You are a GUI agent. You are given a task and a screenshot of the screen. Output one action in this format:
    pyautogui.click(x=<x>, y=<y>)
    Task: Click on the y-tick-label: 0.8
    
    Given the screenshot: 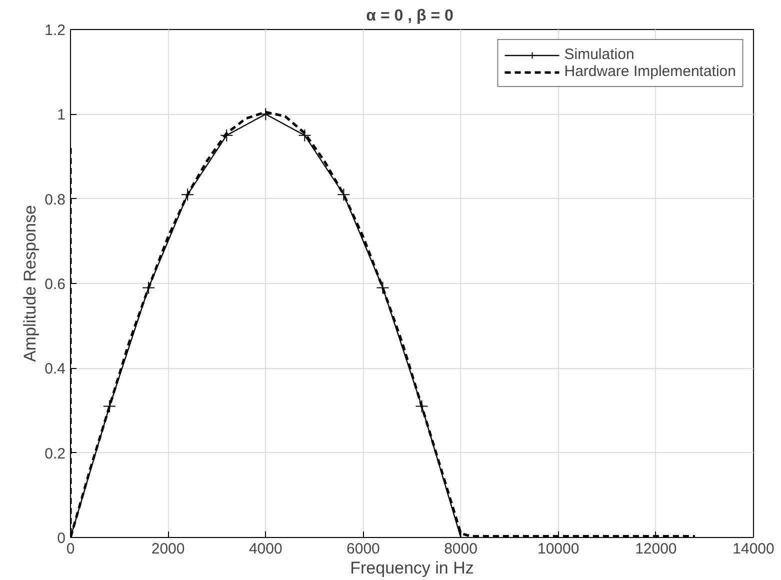 What is the action you would take?
    pyautogui.click(x=55, y=199)
    